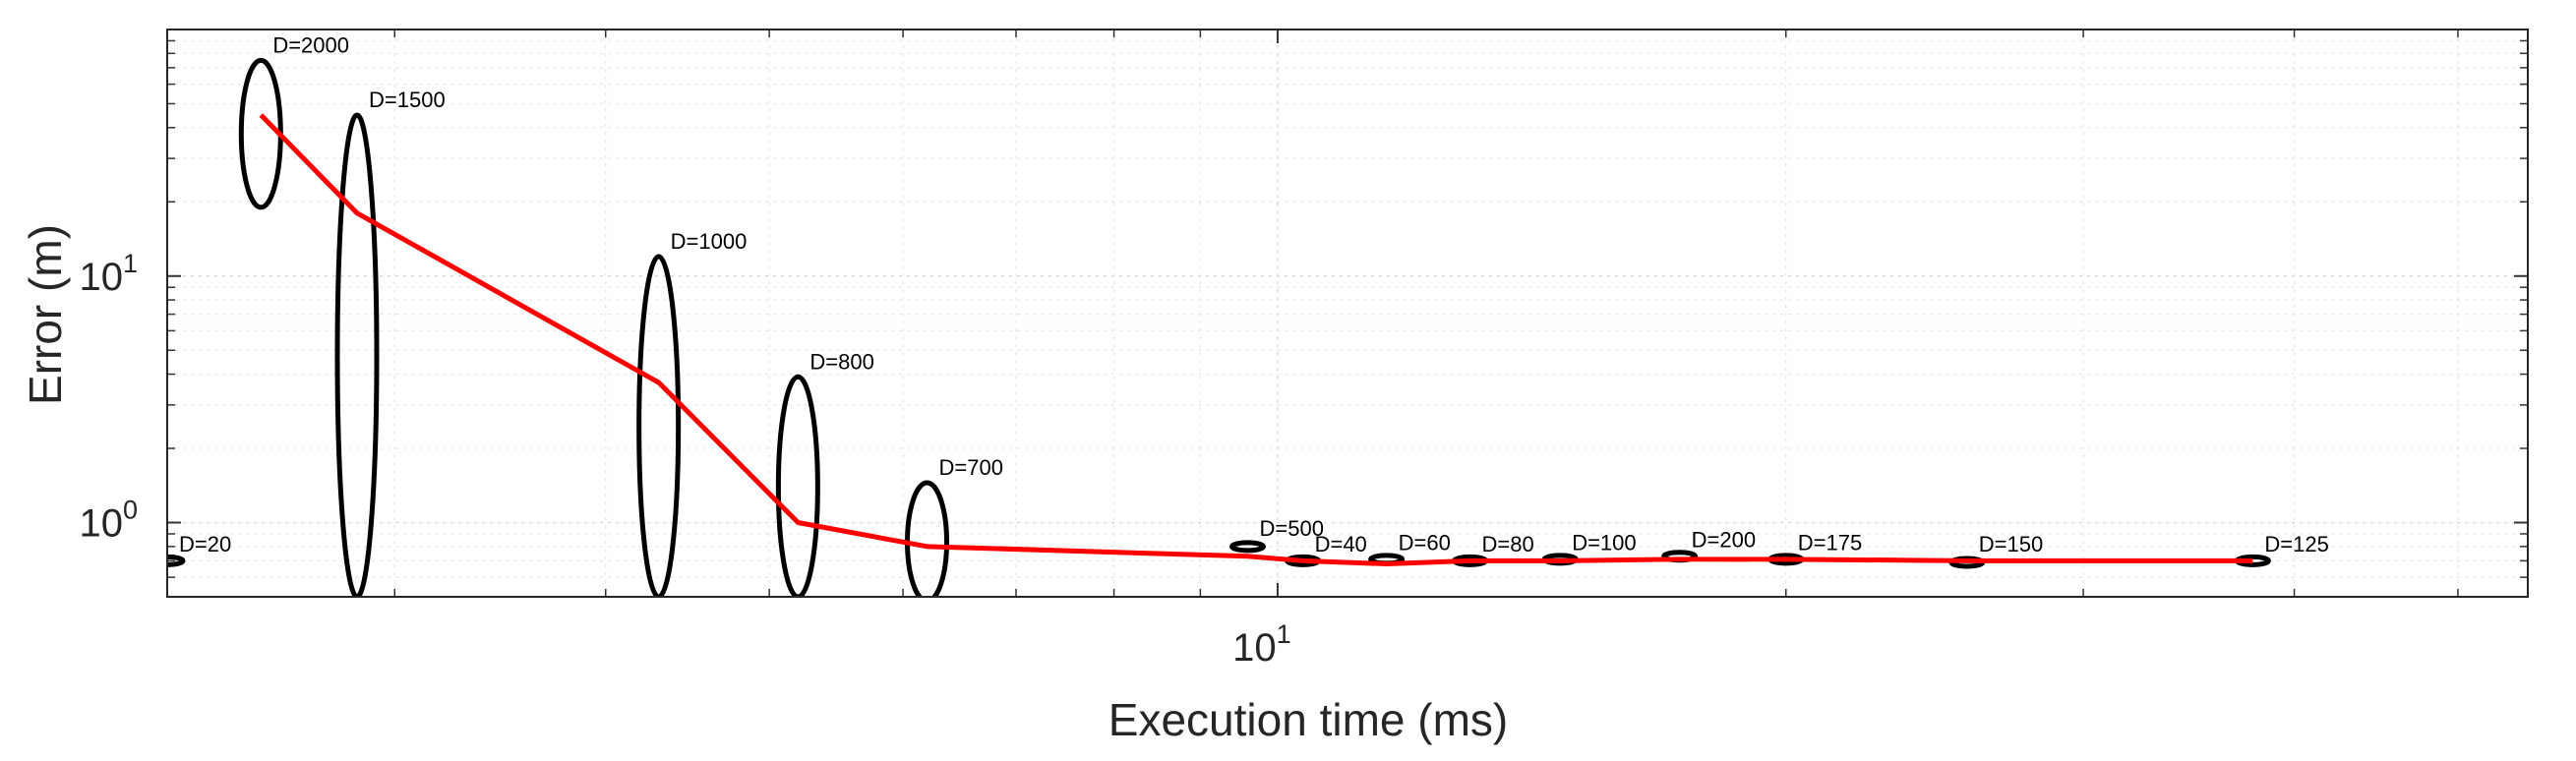 This screenshot has width=2576, height=761. Describe the element at coordinates (1425, 543) in the screenshot. I see `point-label: D=60` at that location.